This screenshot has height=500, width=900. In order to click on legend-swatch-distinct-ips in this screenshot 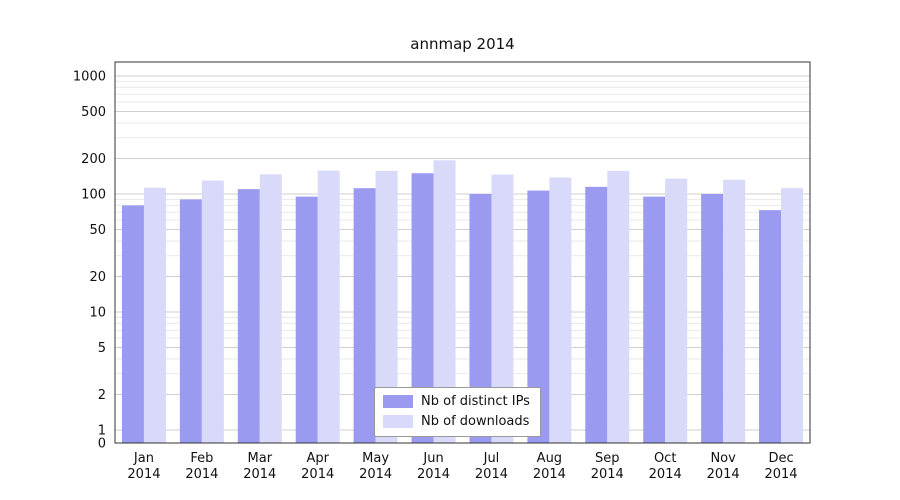, I will do `click(398, 401)`.